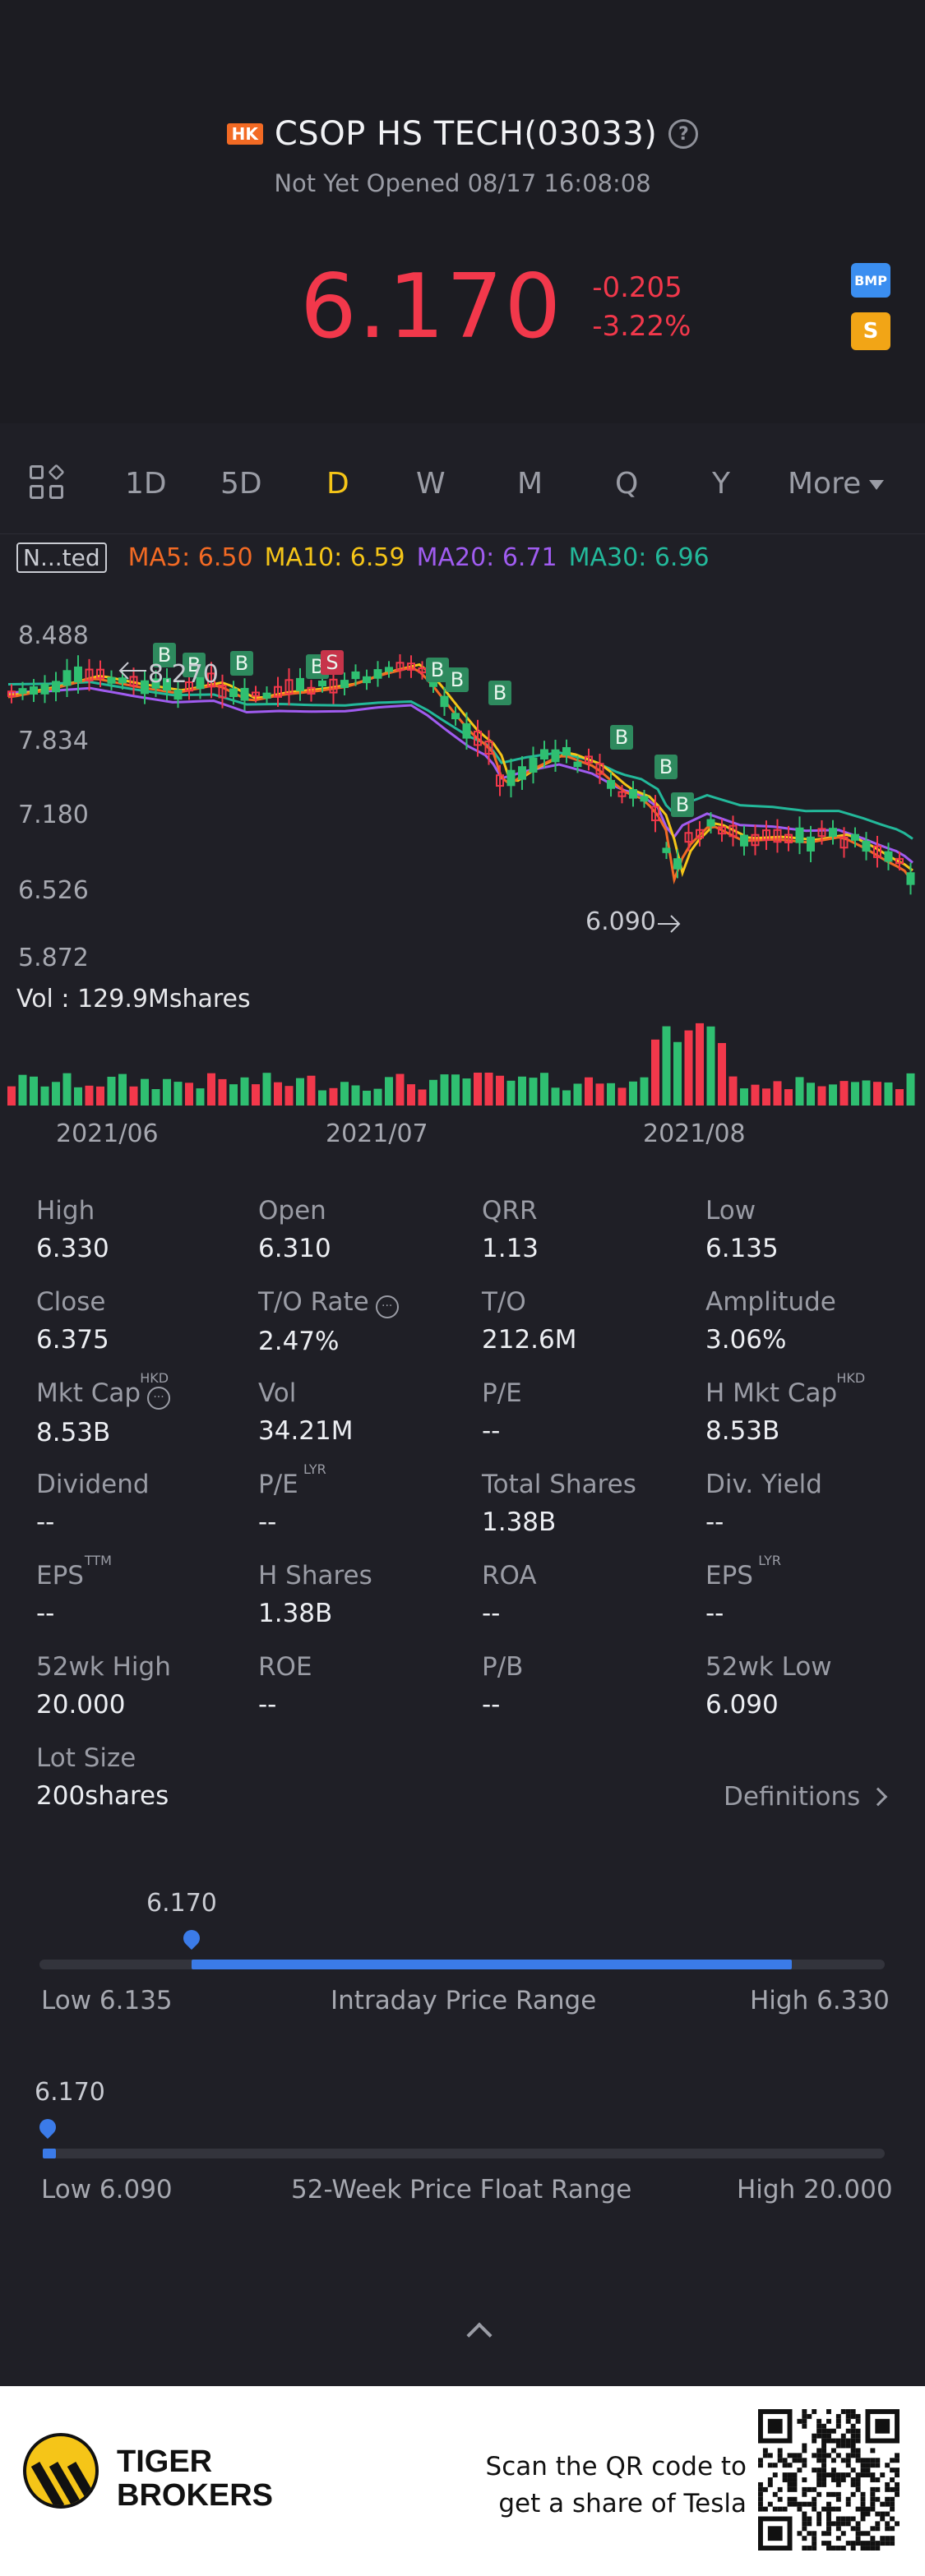 The height and width of the screenshot is (2576, 925). What do you see at coordinates (812, 1504) in the screenshot?
I see `stat-div-yield: Div. Yield --` at bounding box center [812, 1504].